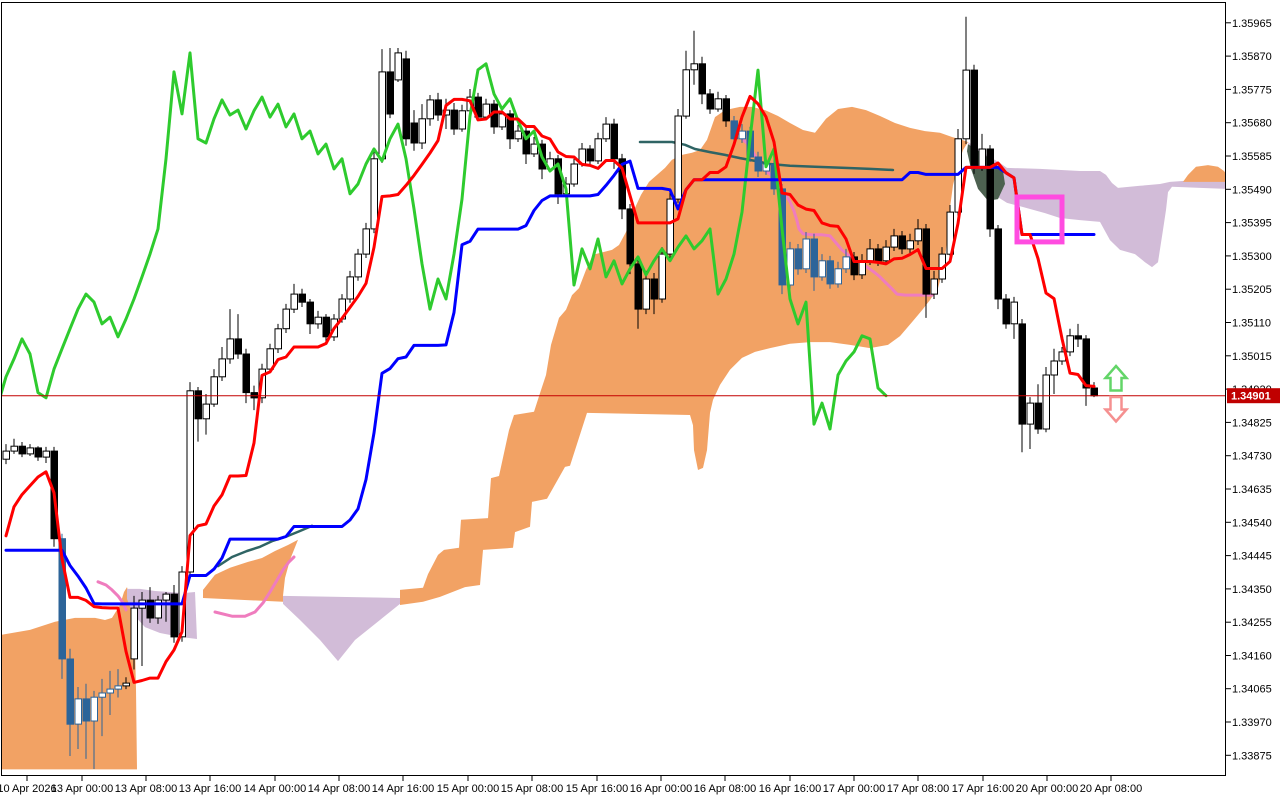 This screenshot has width=1280, height=800. What do you see at coordinates (1252, 756) in the screenshot?
I see `price-axis-label: 1.33875` at bounding box center [1252, 756].